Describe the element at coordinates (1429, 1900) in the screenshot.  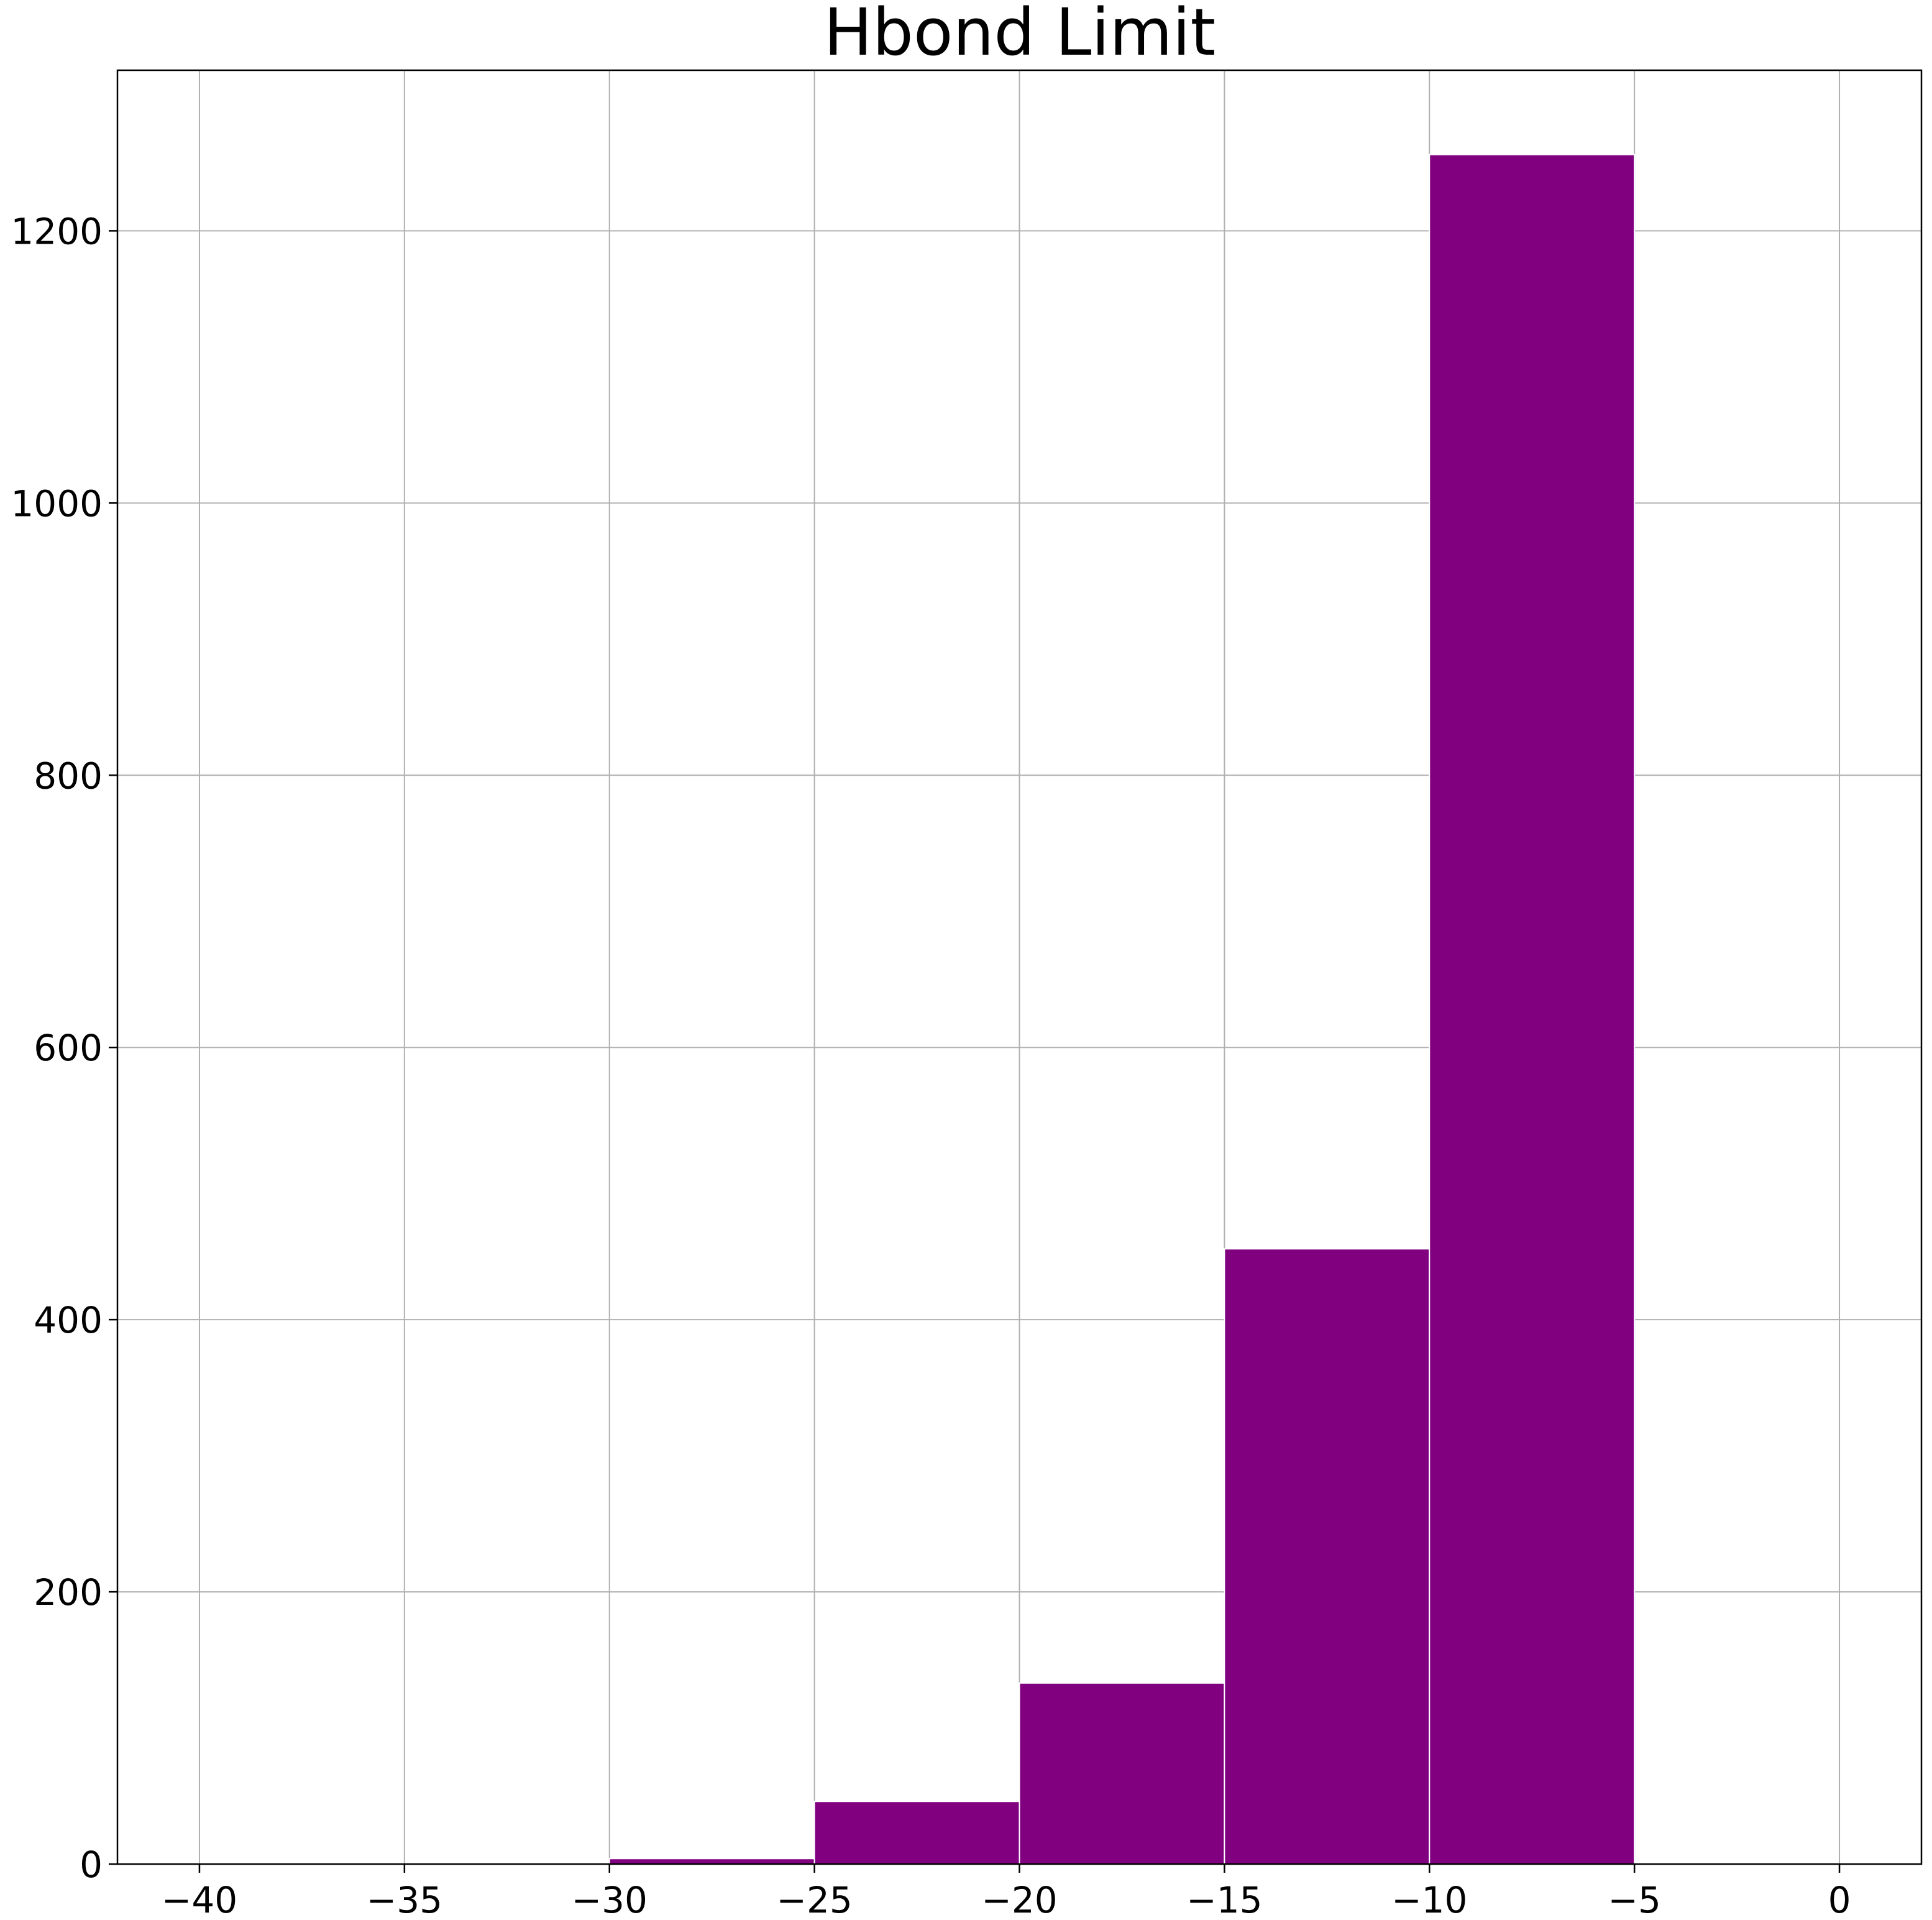
I see `x-tick-label: −10` at that location.